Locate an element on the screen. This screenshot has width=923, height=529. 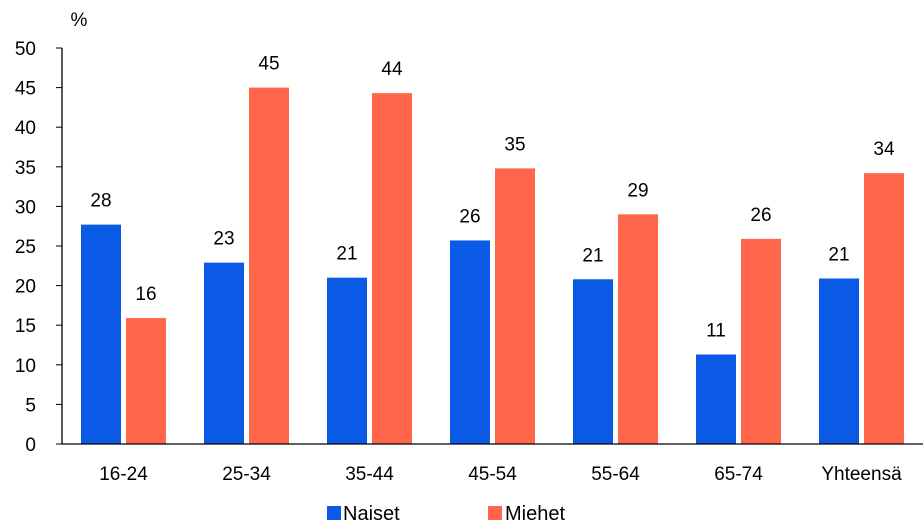
value-label-naiset-yhteens: 21 is located at coordinates (838, 254).